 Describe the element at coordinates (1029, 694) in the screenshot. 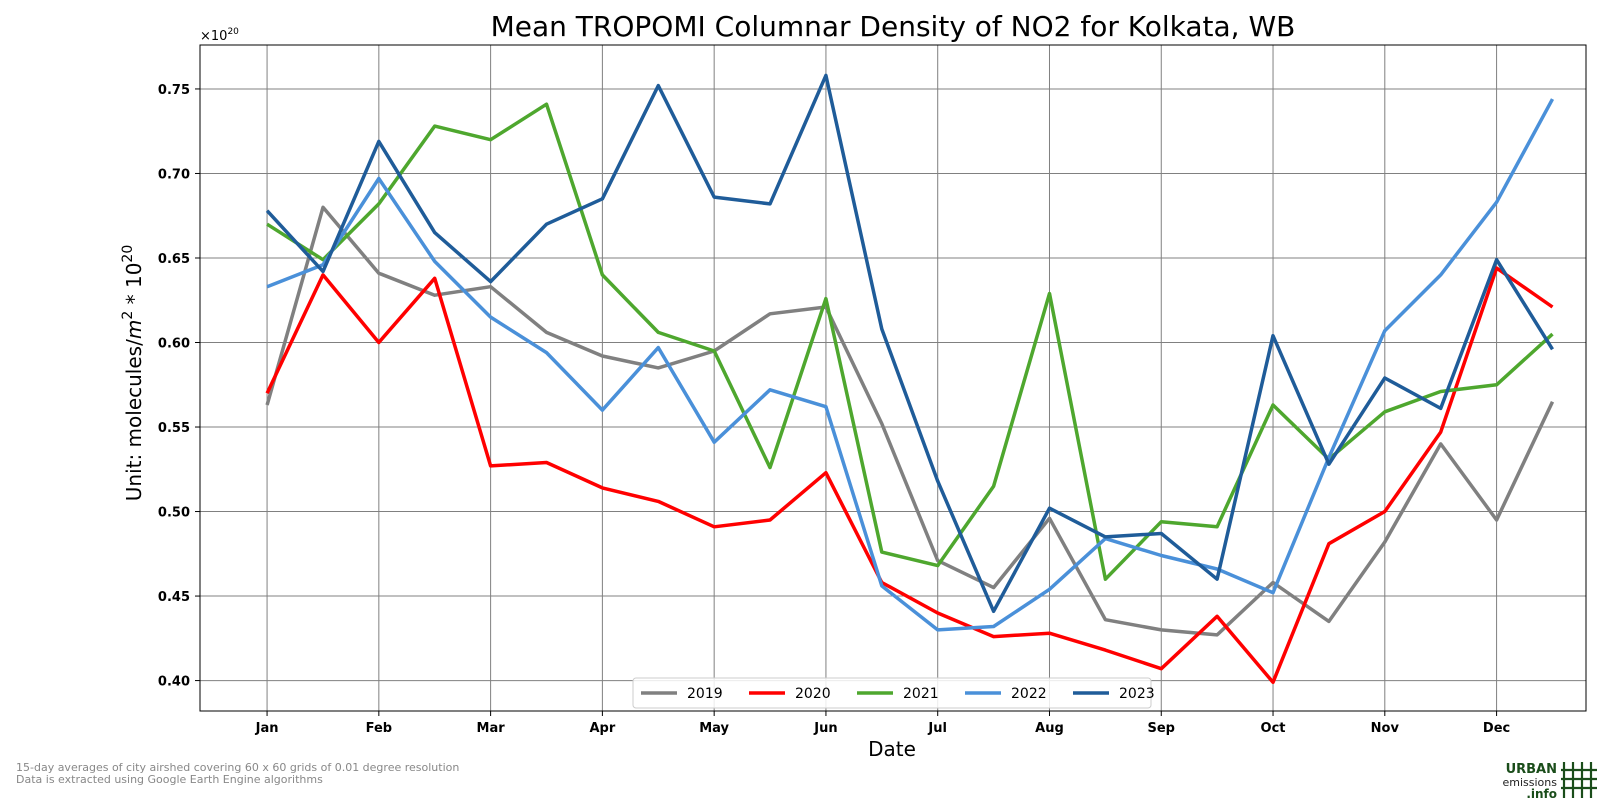

I see `legend-label-2022: 2022` at that location.